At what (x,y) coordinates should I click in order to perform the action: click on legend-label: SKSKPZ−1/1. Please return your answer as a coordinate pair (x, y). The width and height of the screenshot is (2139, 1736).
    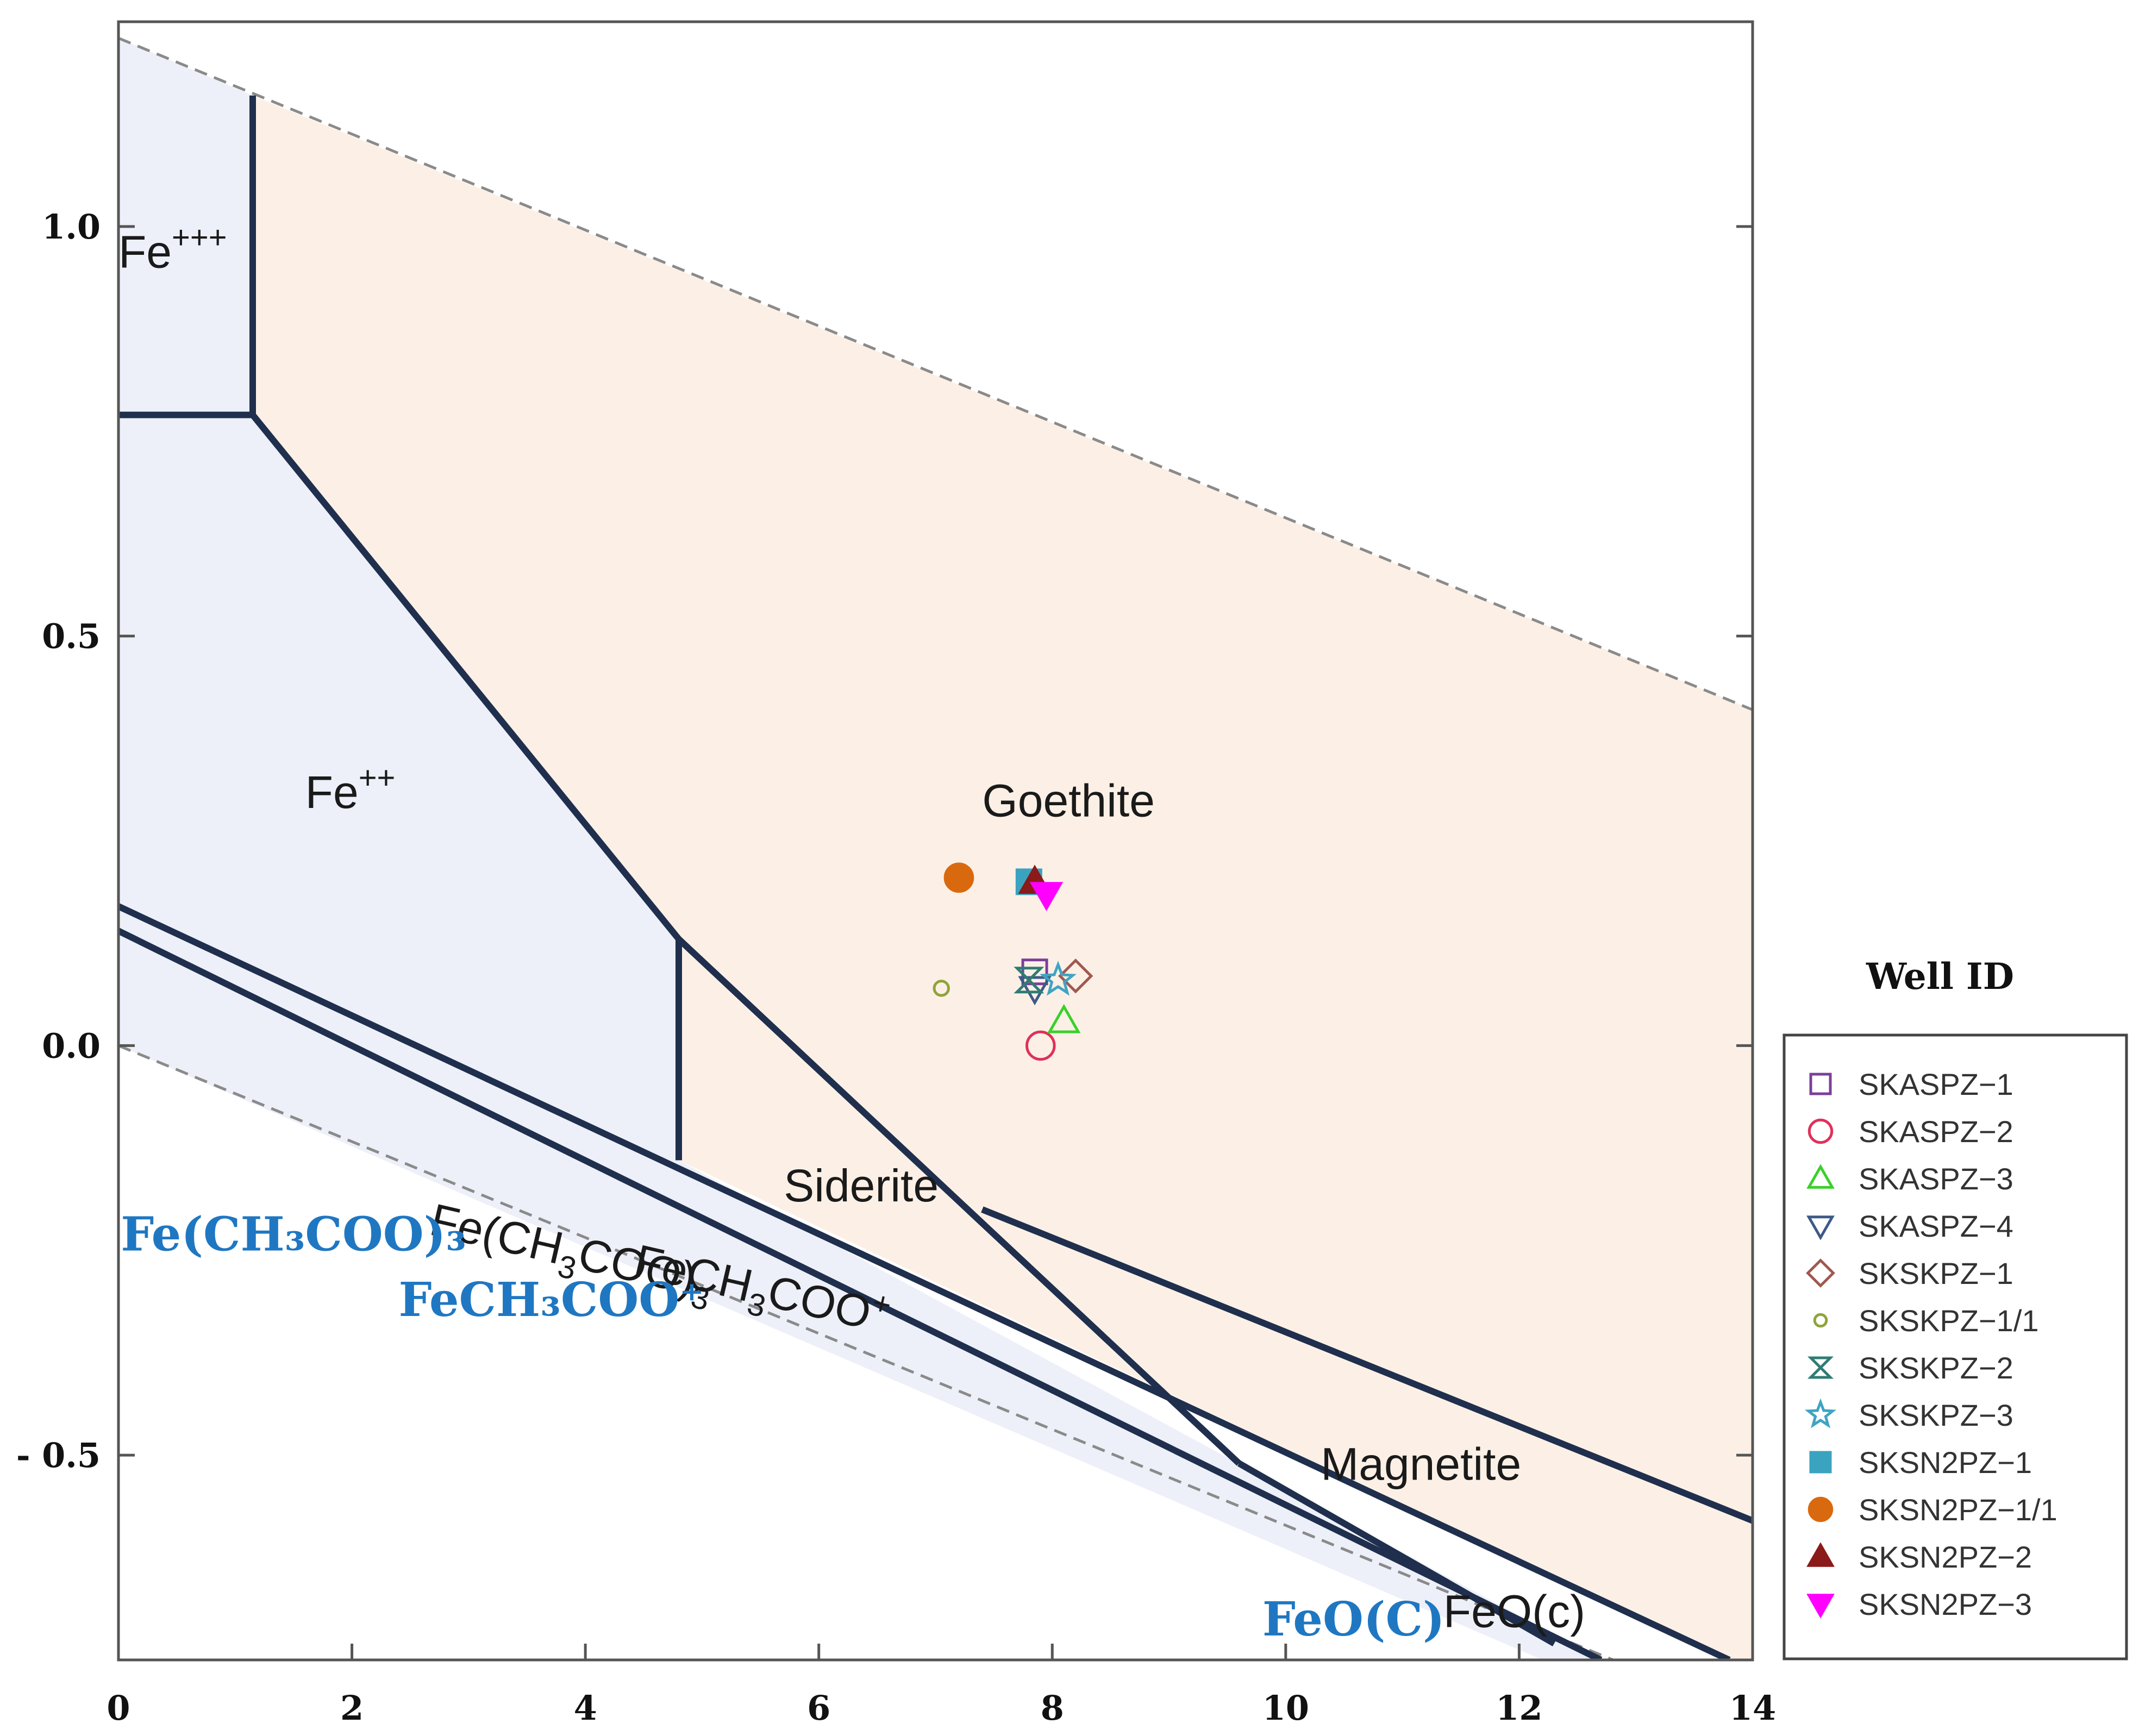
    Looking at the image, I should click on (1949, 1321).